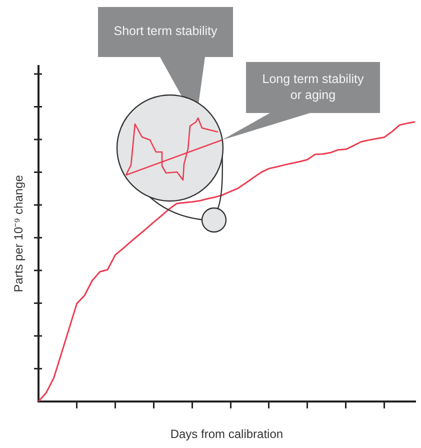 Image resolution: width=421 pixels, height=448 pixels. Describe the element at coordinates (227, 434) in the screenshot. I see `x-axis-title: Days from calibration` at that location.